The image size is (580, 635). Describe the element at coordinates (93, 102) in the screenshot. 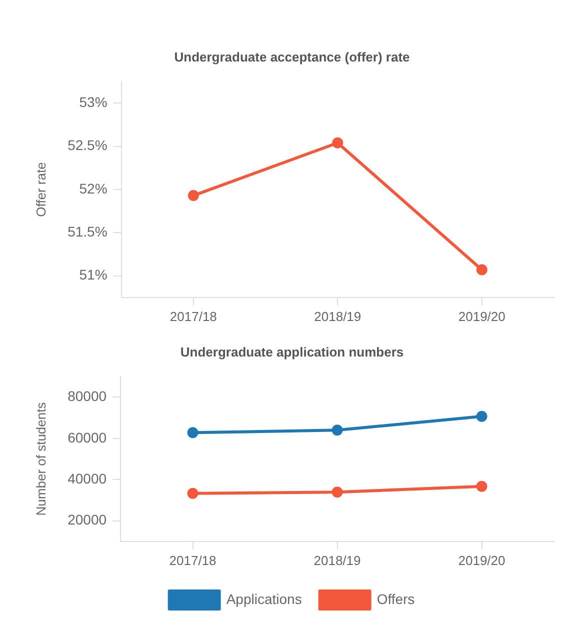

I see `y-tick-label: 53%` at that location.